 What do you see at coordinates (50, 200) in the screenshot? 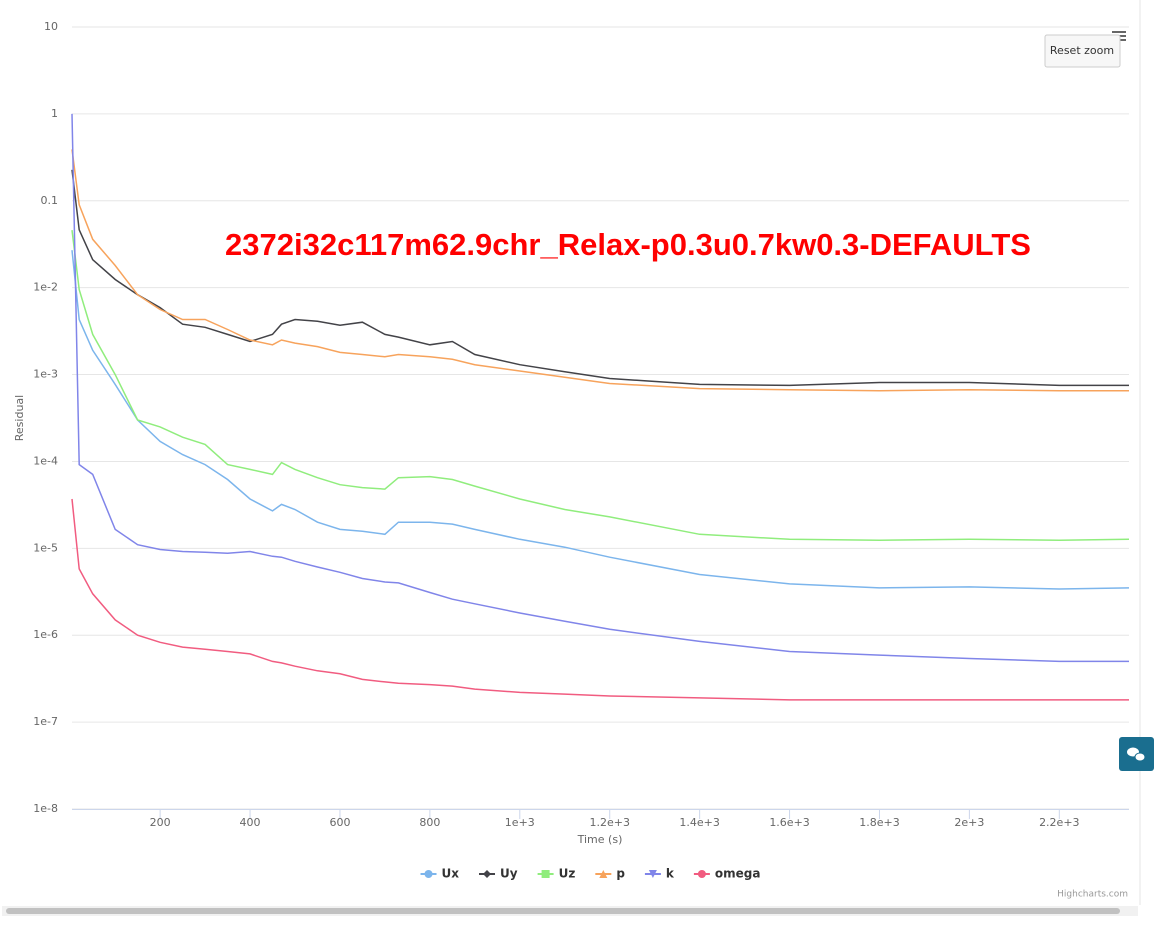
I see `y-tick-label: 0.1` at bounding box center [50, 200].